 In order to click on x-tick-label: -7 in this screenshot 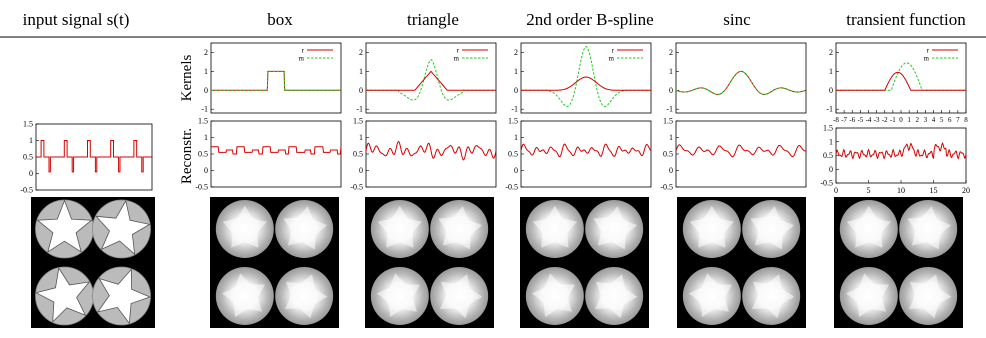, I will do `click(844, 120)`.